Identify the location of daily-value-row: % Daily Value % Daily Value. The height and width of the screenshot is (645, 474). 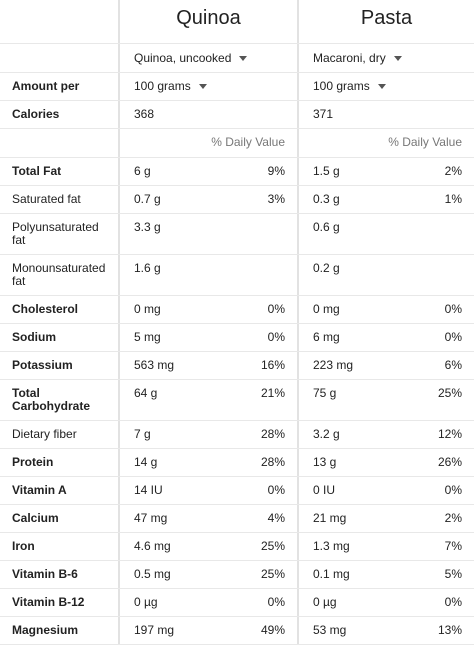
(237, 143).